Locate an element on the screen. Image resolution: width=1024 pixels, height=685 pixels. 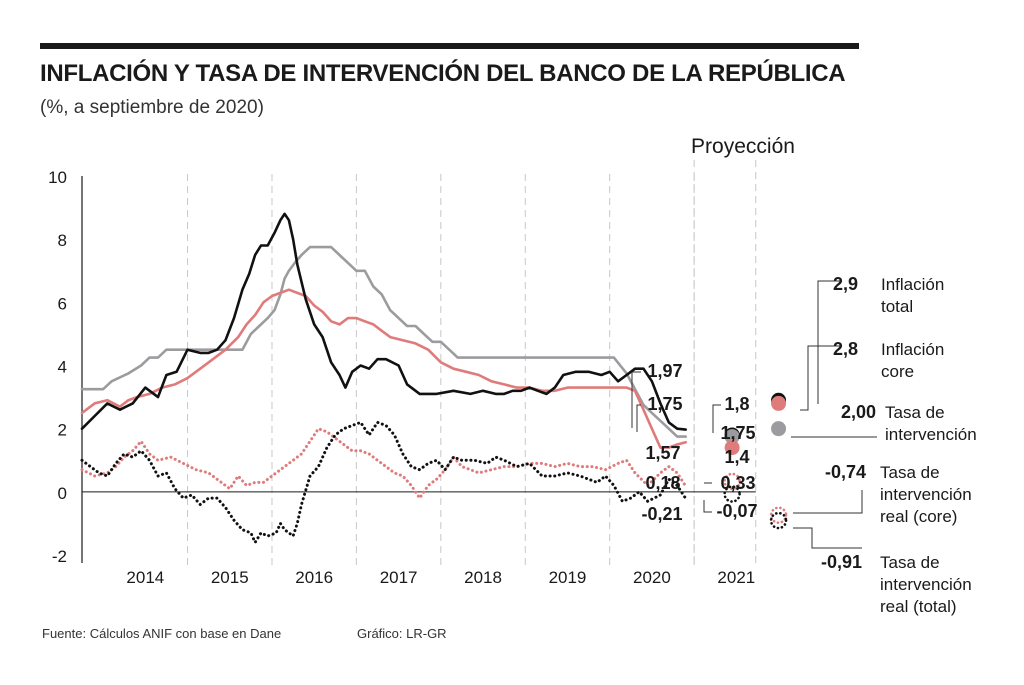
series-real_core is located at coordinates (384, 463).